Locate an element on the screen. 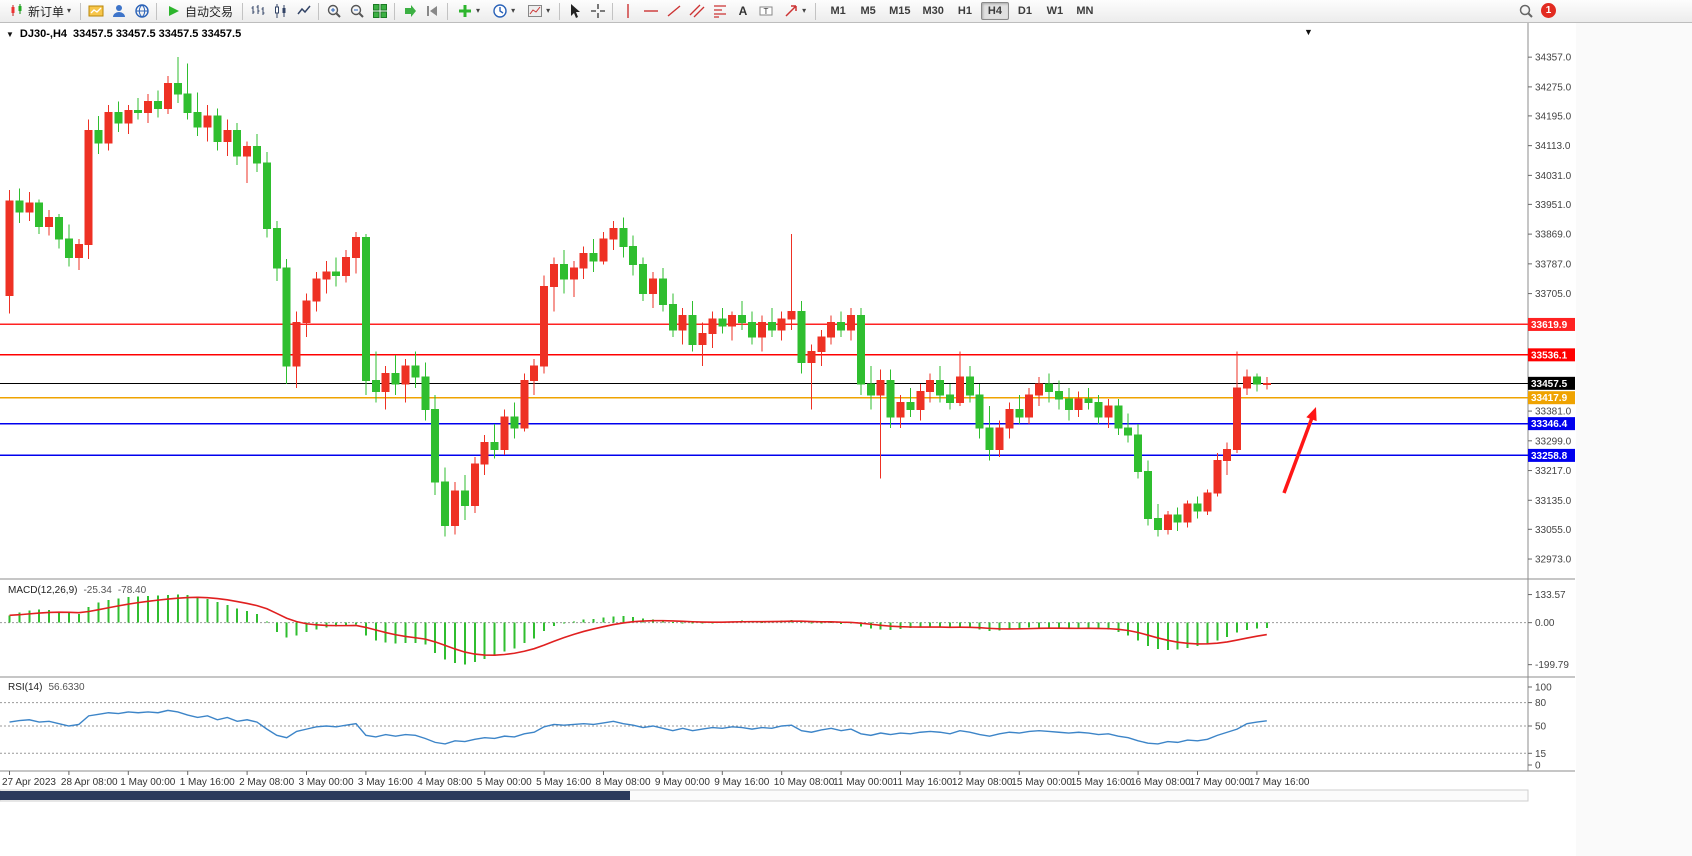 This screenshot has width=1692, height=856. price-badge-33457.5: 33457.5 is located at coordinates (1551, 383).